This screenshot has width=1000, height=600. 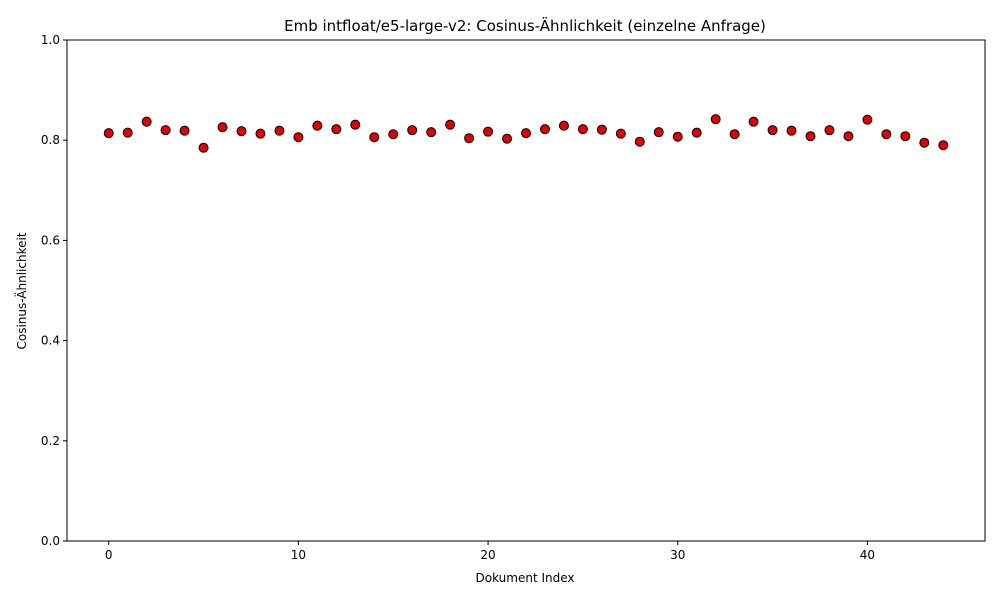 What do you see at coordinates (50, 140) in the screenshot?
I see `y-tick-label: 0.8` at bounding box center [50, 140].